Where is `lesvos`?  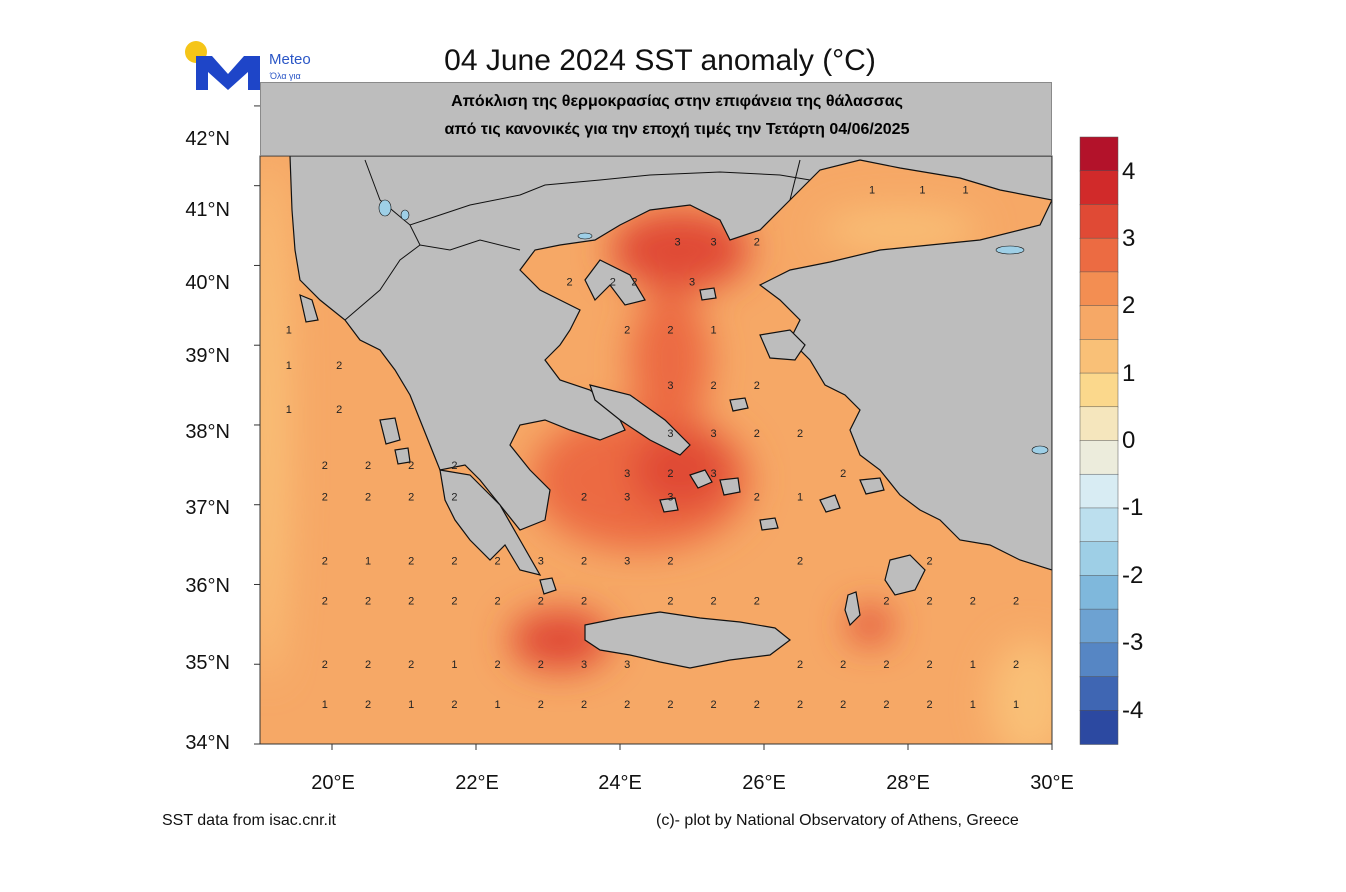 lesvos is located at coordinates (782, 345).